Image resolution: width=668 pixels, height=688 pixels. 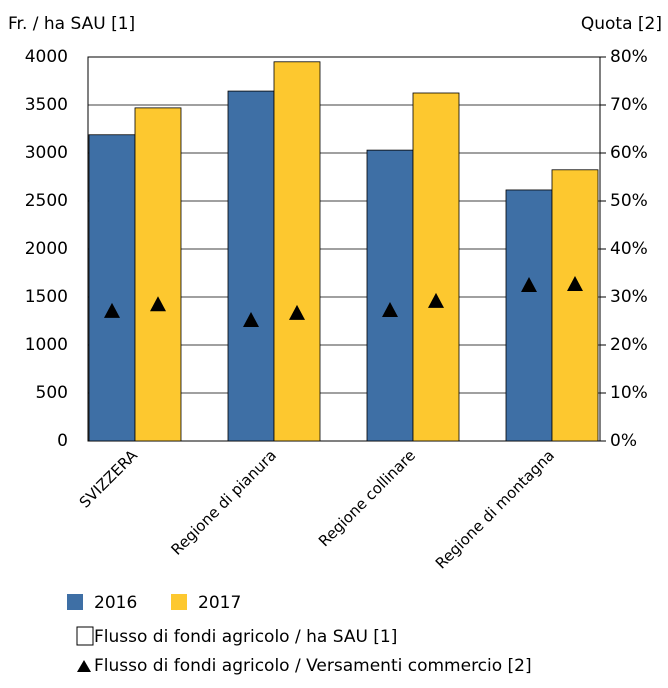 What do you see at coordinates (46, 201) in the screenshot?
I see `y-tick-label: 2500` at bounding box center [46, 201].